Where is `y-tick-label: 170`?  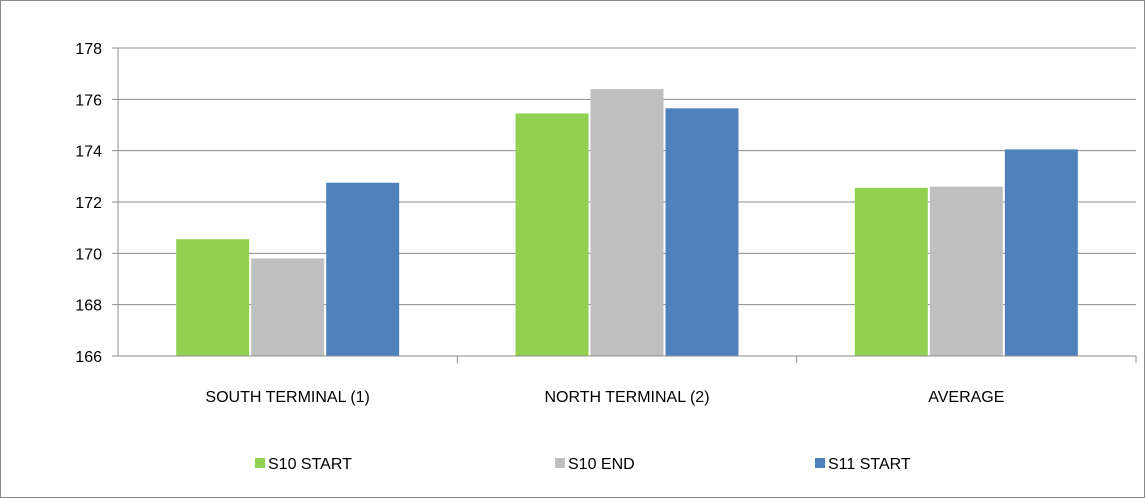
y-tick-label: 170 is located at coordinates (88, 254).